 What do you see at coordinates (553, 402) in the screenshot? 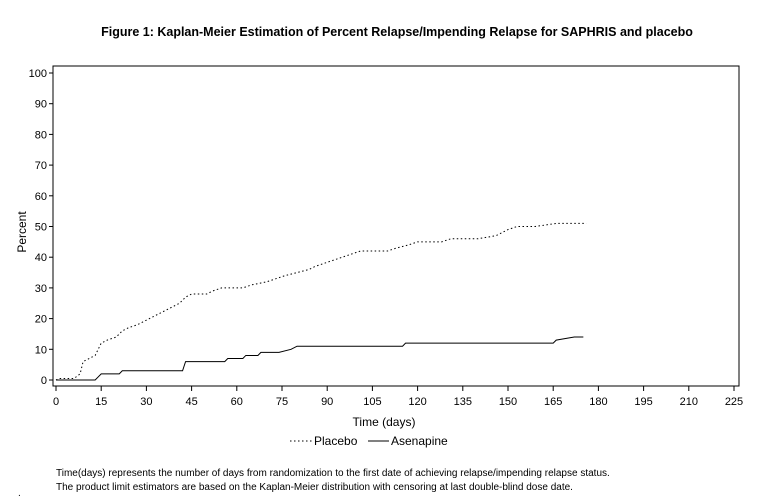
I see `x-tick-label: 165` at bounding box center [553, 402].